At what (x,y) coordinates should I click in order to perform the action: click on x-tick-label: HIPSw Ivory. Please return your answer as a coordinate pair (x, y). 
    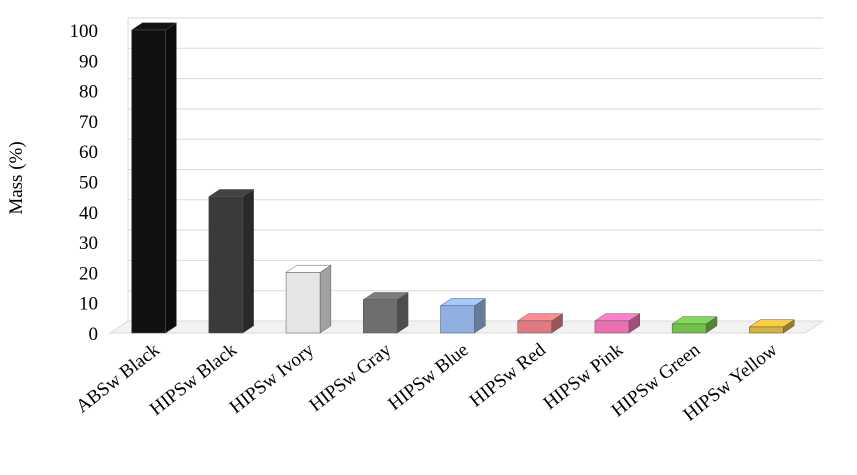
    Looking at the image, I should click on (272, 378).